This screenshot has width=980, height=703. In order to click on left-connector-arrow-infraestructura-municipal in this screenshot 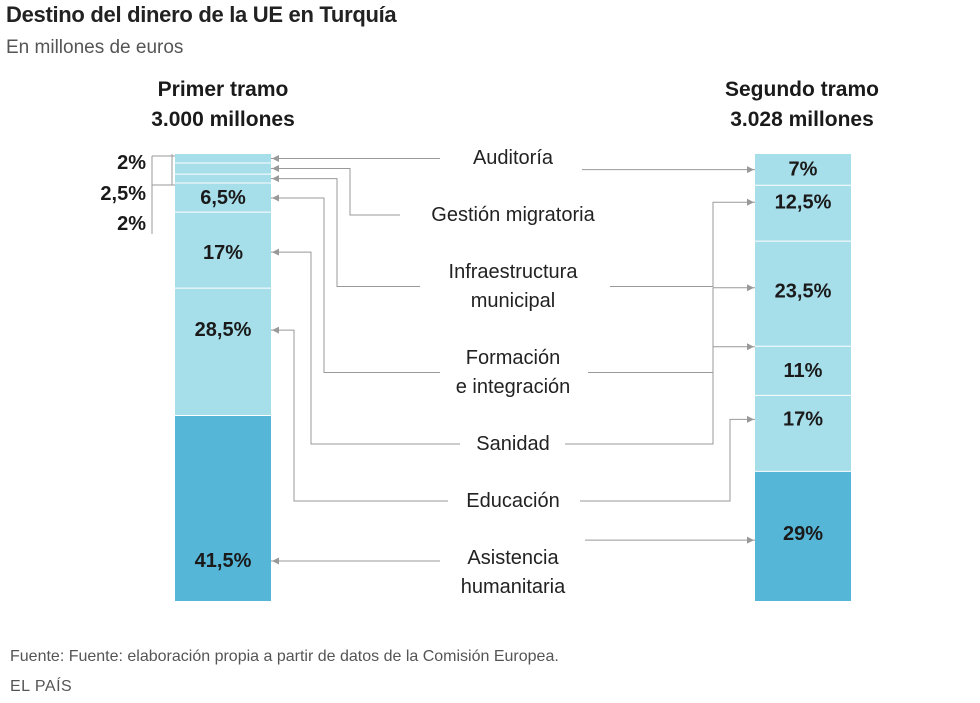, I will do `click(275, 179)`.